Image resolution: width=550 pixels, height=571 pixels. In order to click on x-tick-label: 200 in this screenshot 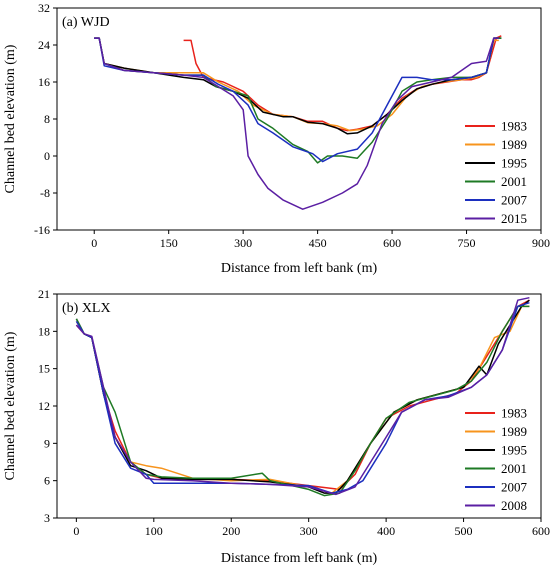, I will do `click(231, 531)`.